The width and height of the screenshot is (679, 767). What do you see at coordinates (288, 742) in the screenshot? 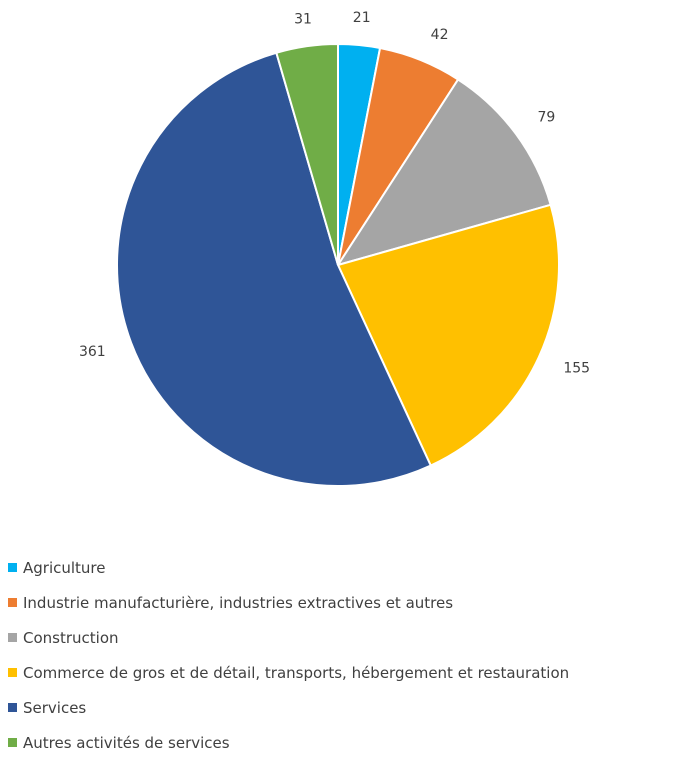
I see `legend-item-5: Autres activités de services` at bounding box center [288, 742].